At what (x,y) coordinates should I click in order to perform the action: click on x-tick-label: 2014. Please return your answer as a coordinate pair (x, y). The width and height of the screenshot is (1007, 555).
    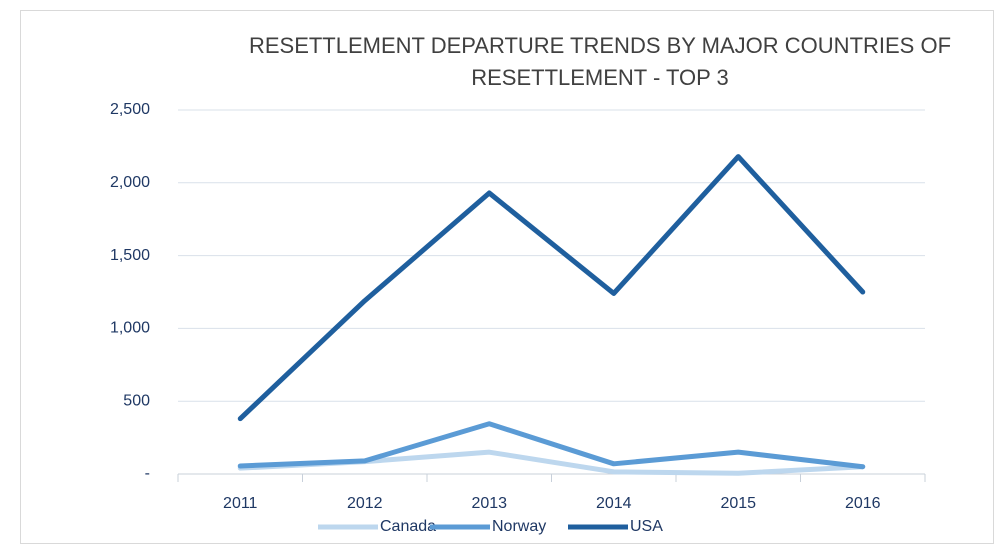
    Looking at the image, I should click on (614, 503).